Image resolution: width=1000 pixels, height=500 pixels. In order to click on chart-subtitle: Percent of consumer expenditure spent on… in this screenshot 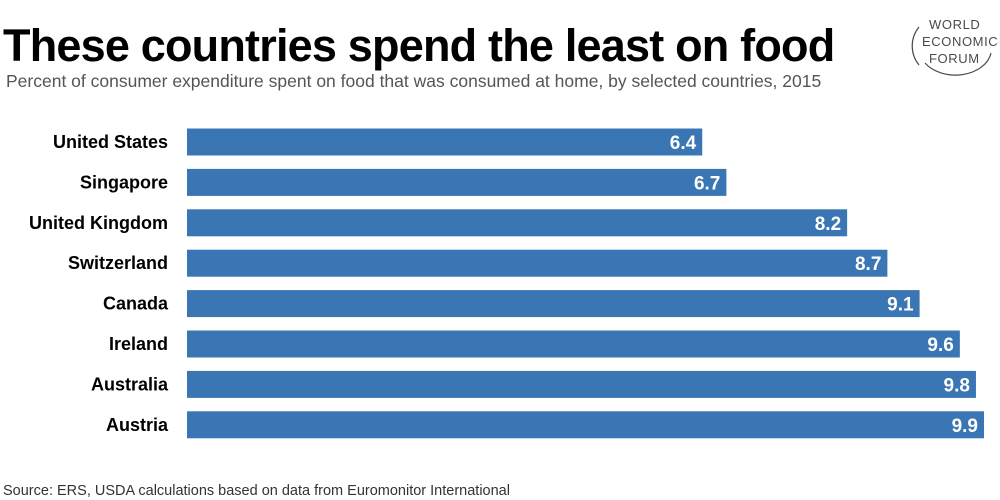, I will do `click(414, 81)`.